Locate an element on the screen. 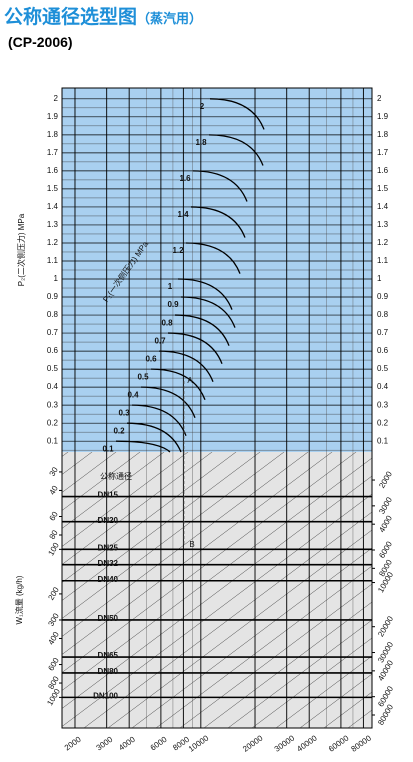  y-tick-label-right: 0.4 is located at coordinates (383, 386).